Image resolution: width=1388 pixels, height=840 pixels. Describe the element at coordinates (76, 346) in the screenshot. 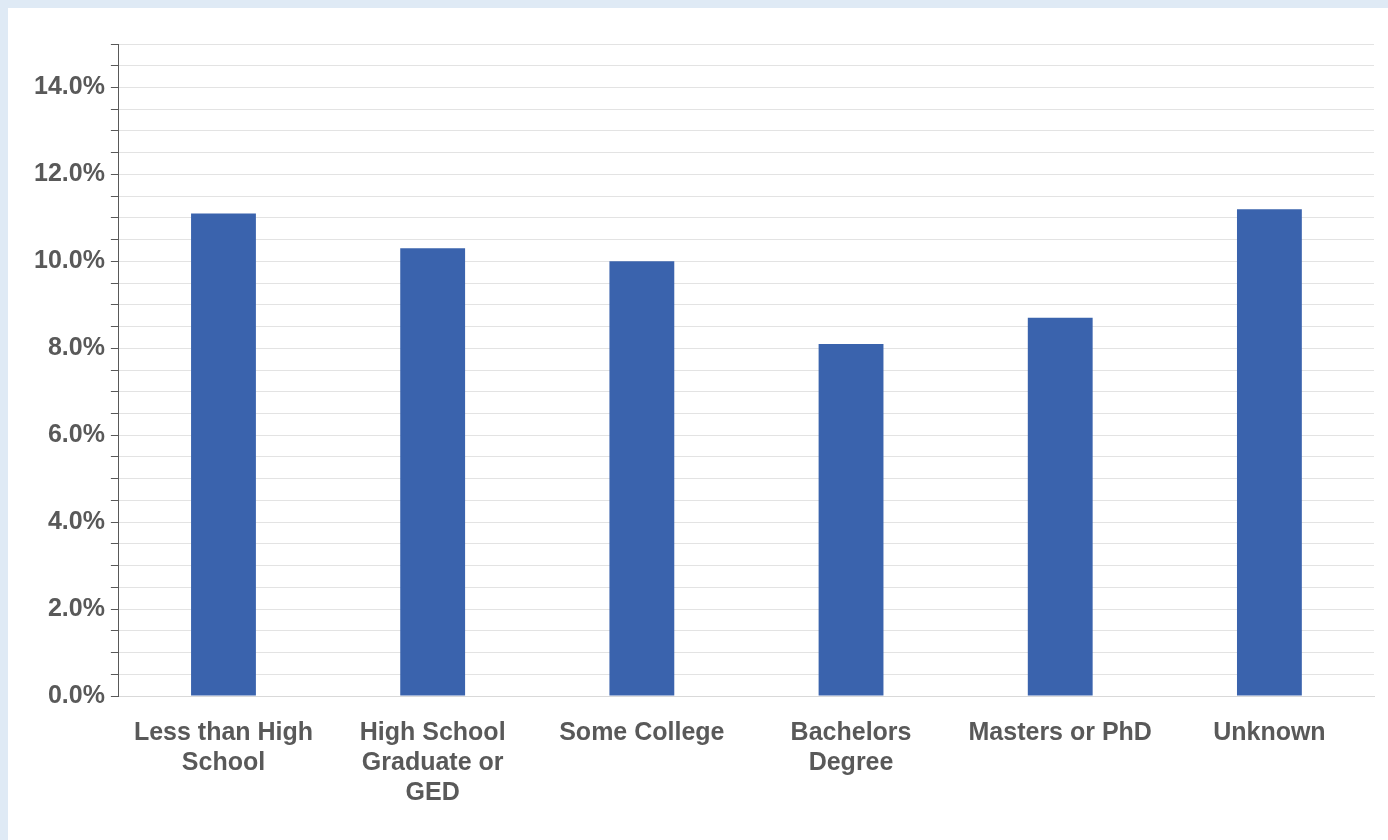

I see `y-tick-label: 8.0%` at that location.